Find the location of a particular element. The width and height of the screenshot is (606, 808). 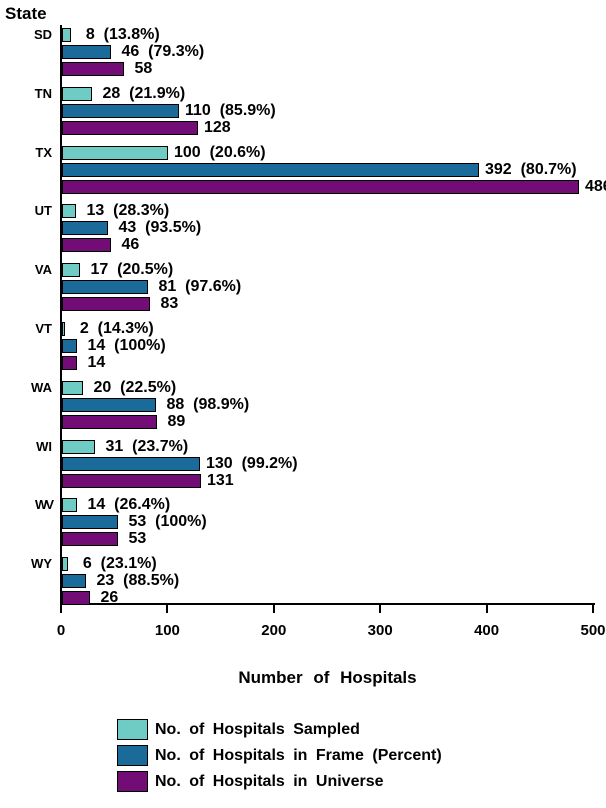

legend-label-sampled: No. of Hospitals Sampled is located at coordinates (257, 729).